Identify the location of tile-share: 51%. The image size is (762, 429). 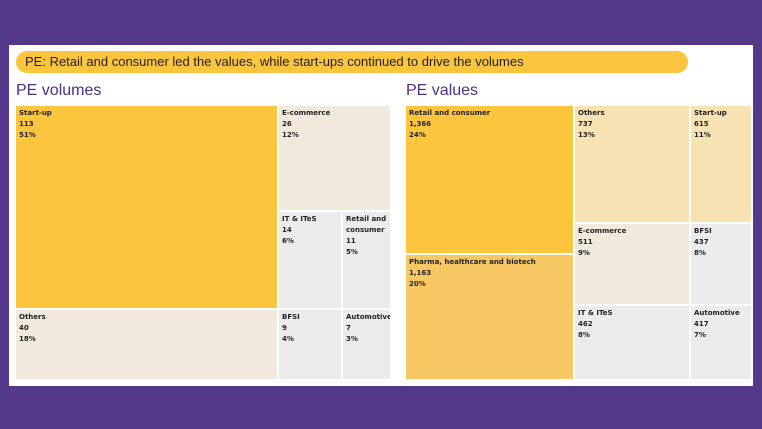
(27, 135).